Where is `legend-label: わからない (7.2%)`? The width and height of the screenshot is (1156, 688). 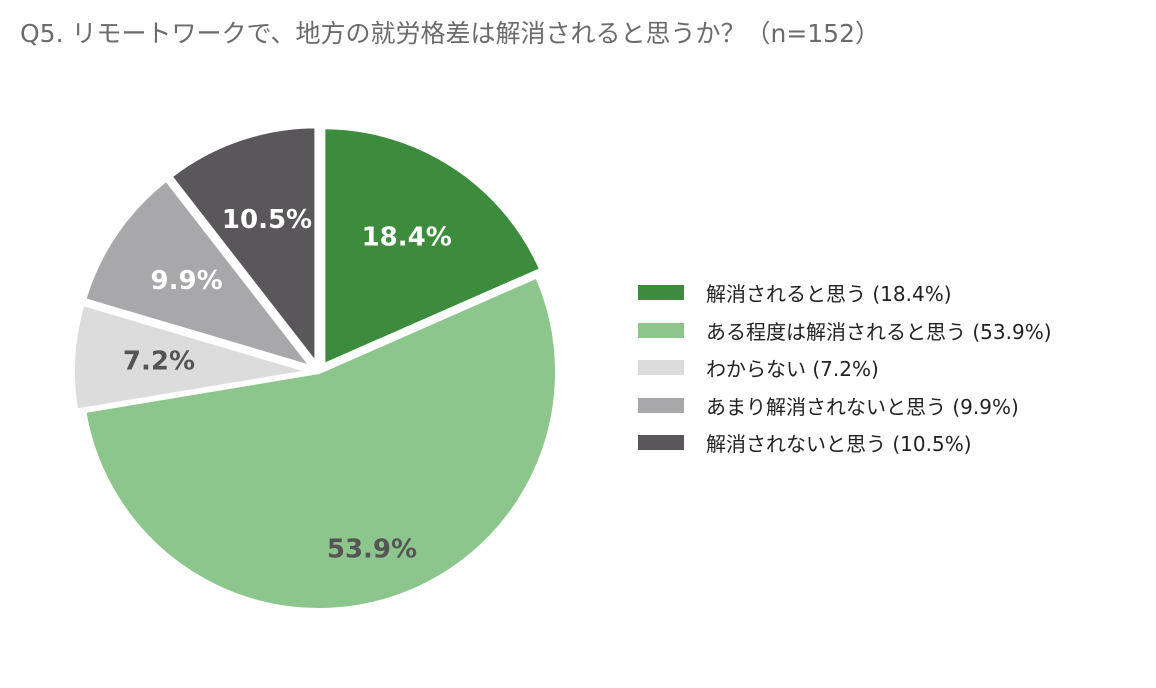 legend-label: わからない (7.2%) is located at coordinates (792, 369).